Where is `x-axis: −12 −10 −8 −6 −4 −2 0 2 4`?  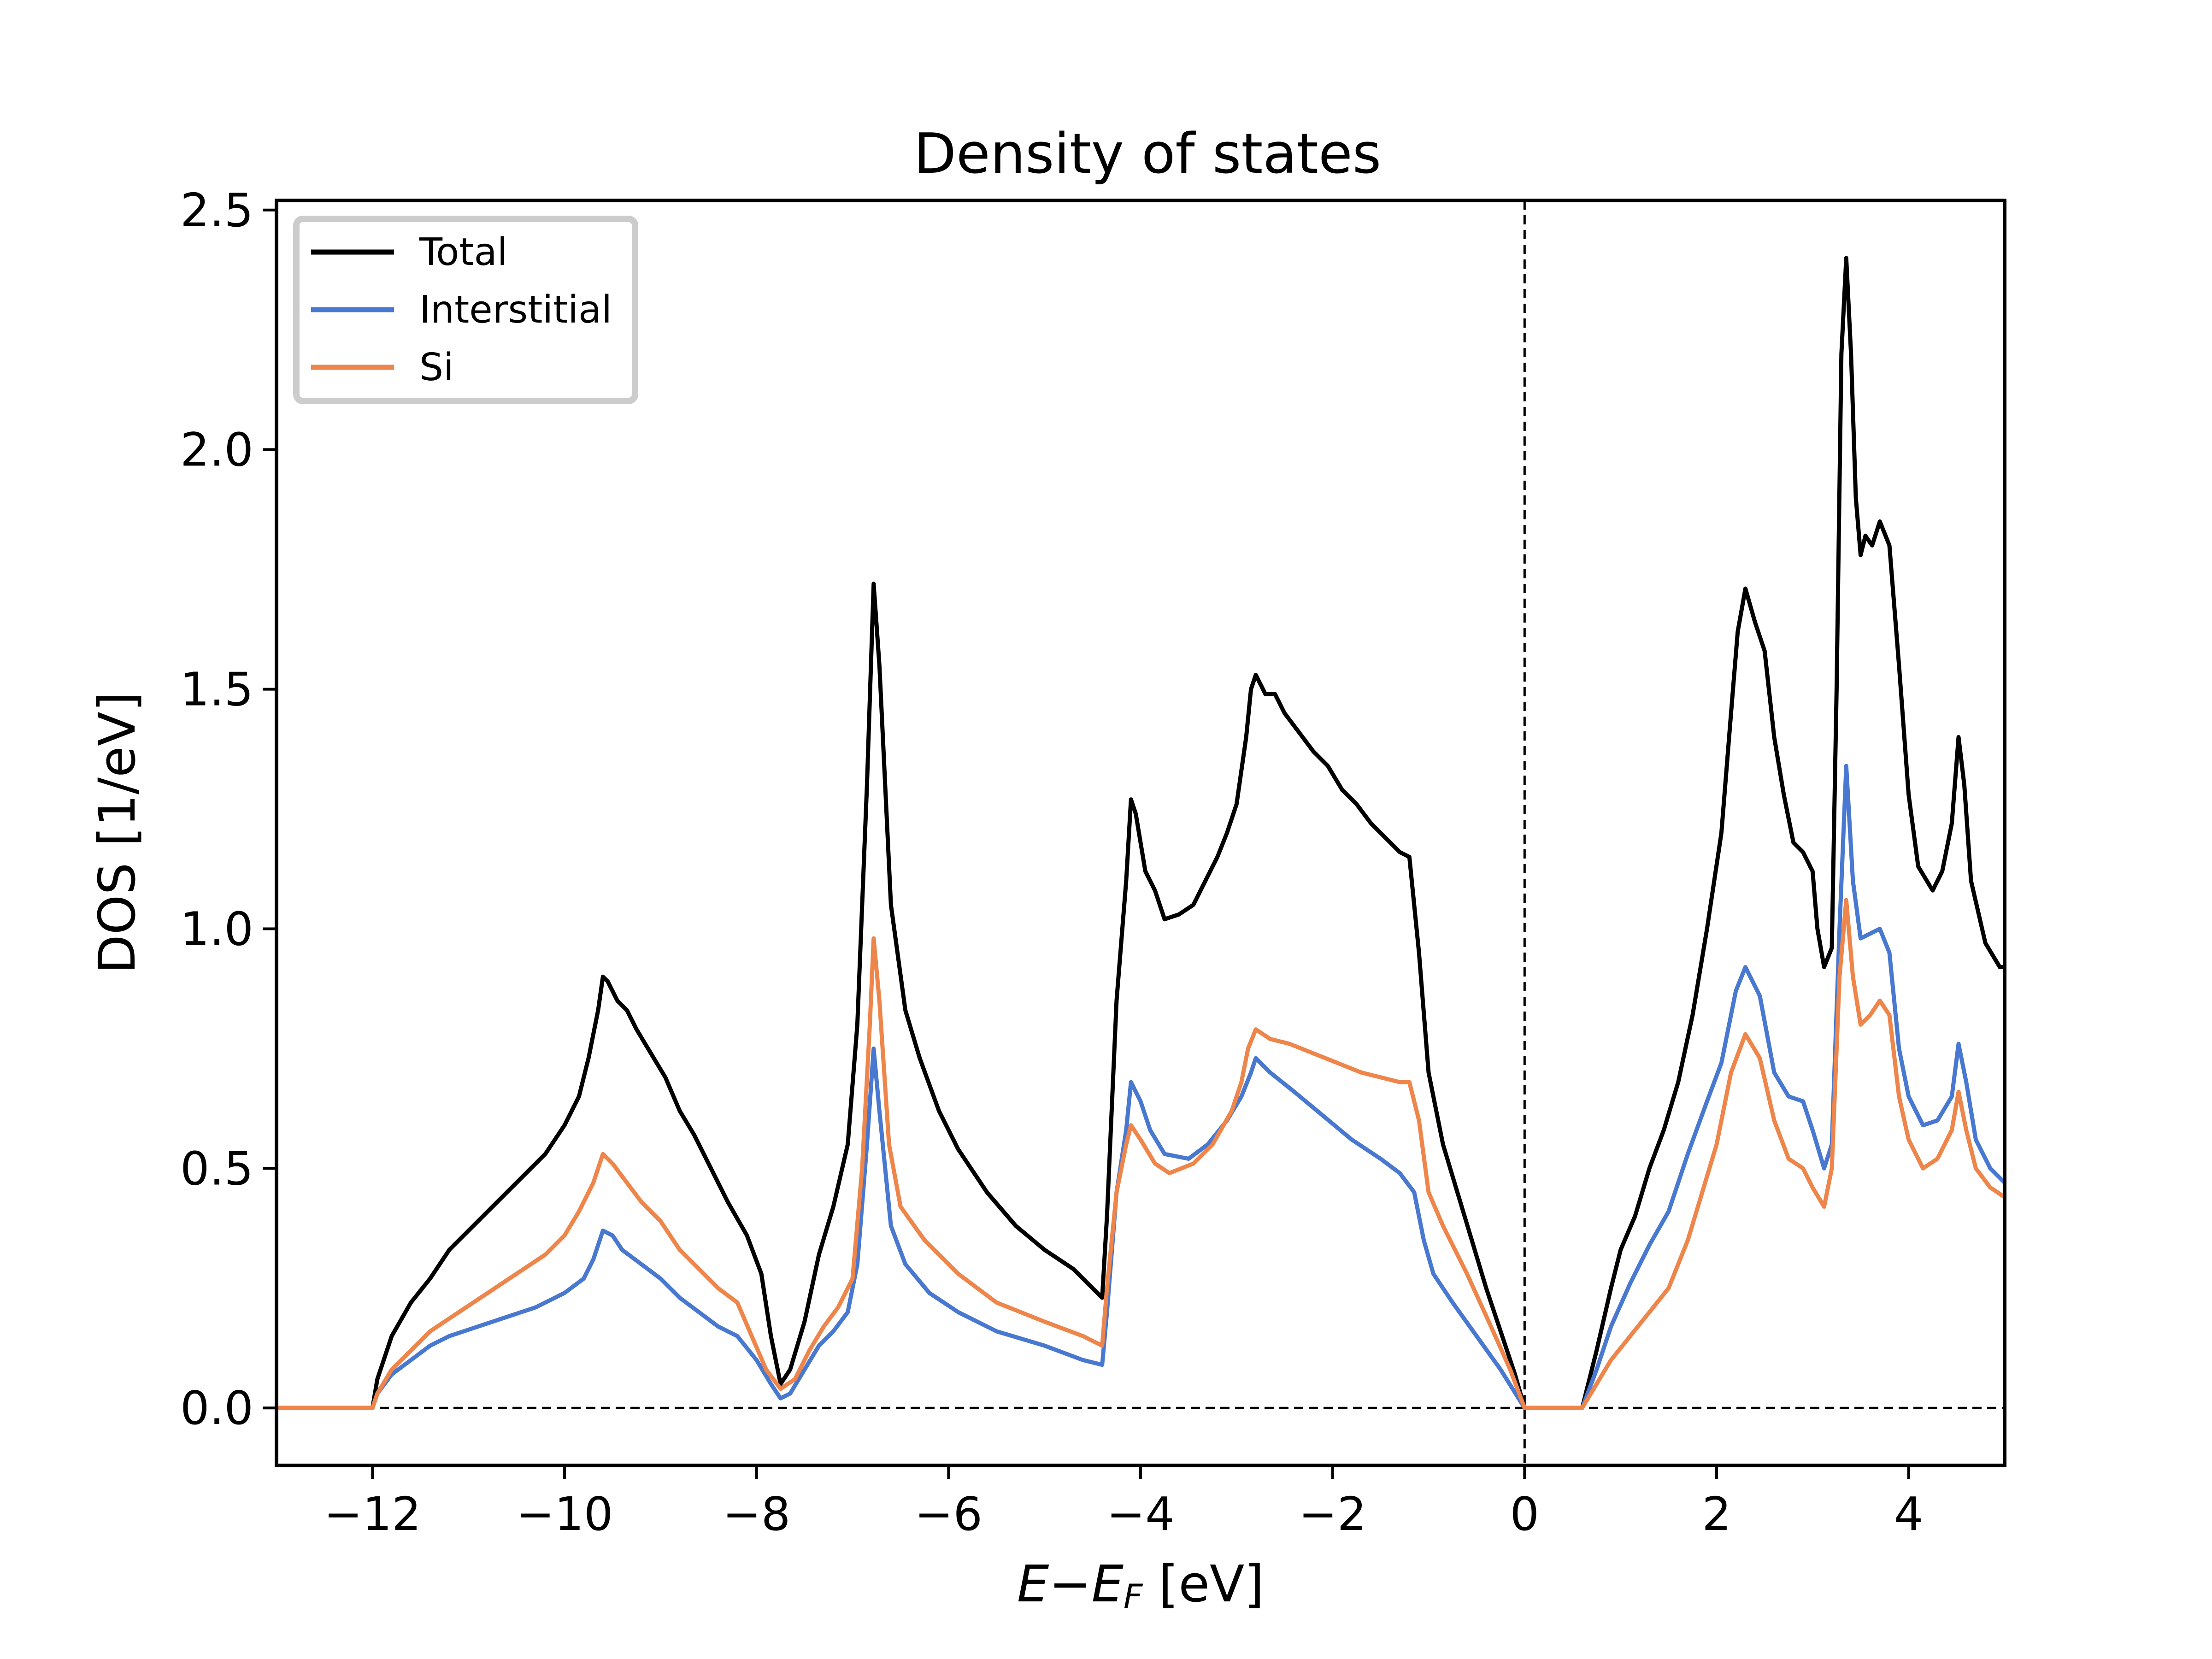
x-axis: −12 −10 −8 −6 −4 −2 0 2 4 is located at coordinates (1124, 1503).